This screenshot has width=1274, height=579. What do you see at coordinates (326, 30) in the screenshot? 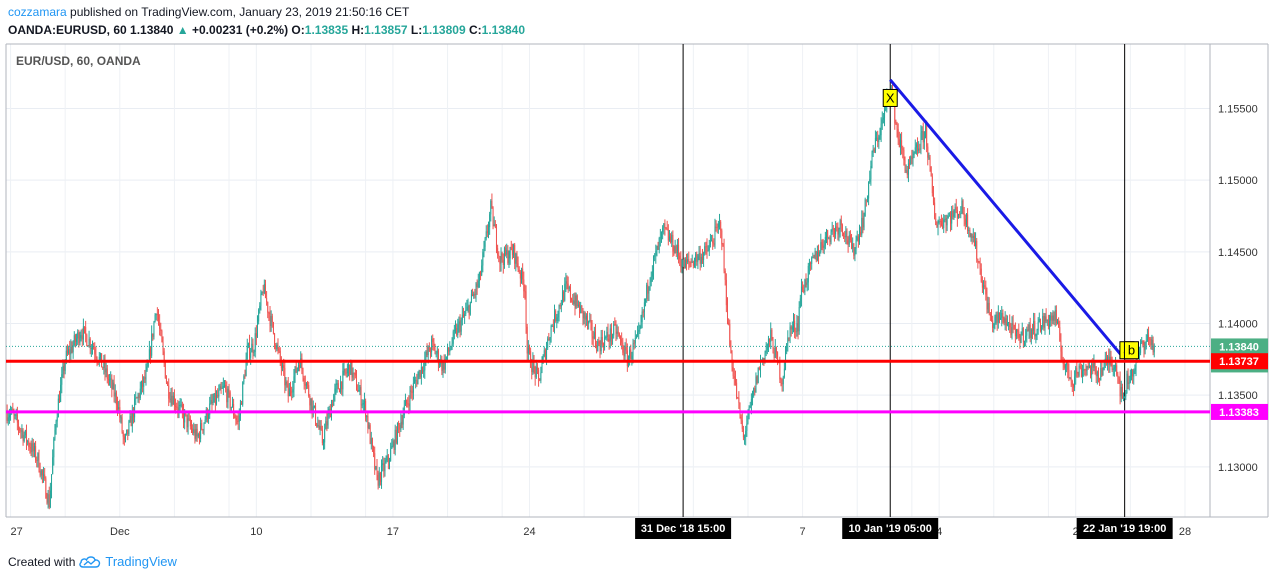
I see `open-value: 1.13835` at bounding box center [326, 30].